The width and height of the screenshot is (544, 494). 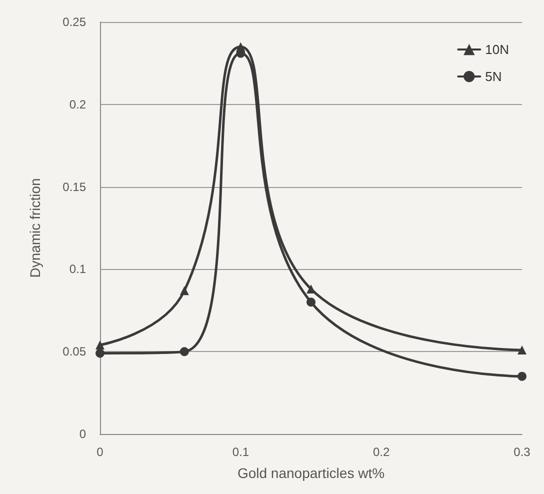 What do you see at coordinates (100, 452) in the screenshot?
I see `x-tick-label: 0` at bounding box center [100, 452].